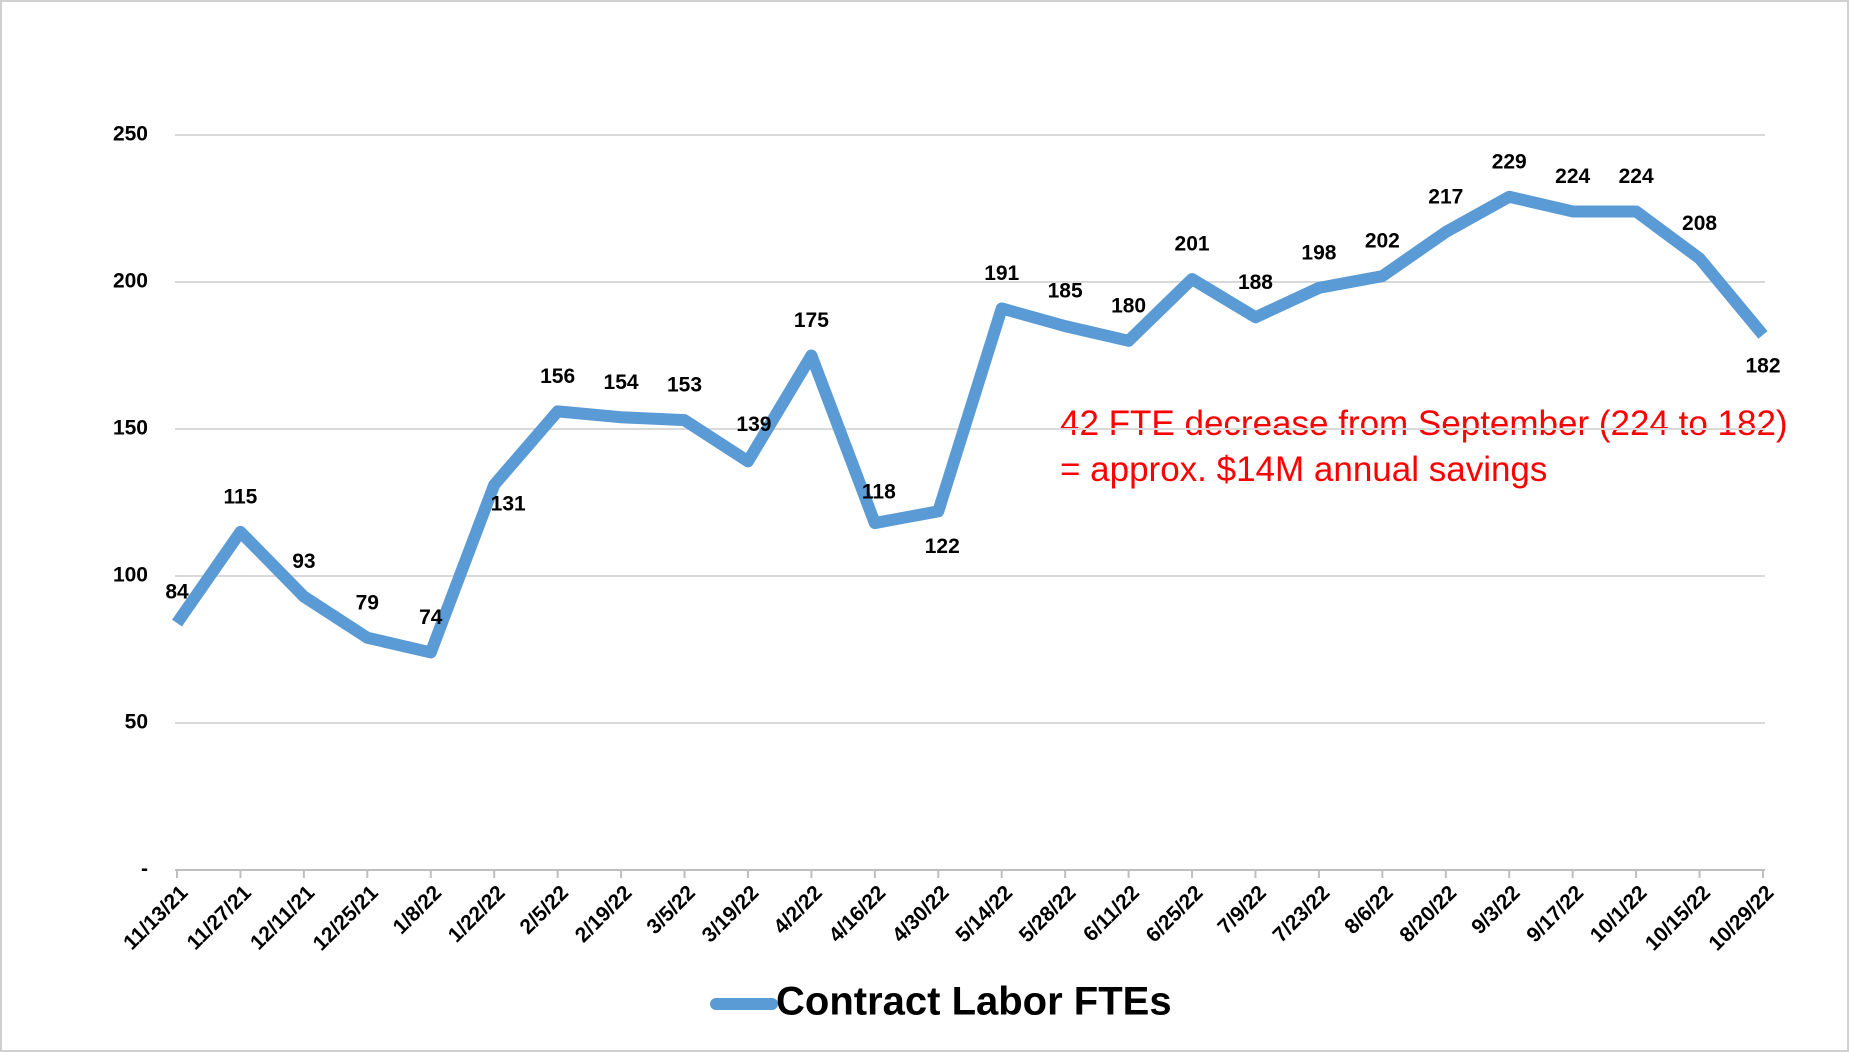 This screenshot has width=1849, height=1052. Describe the element at coordinates (1048, 914) in the screenshot. I see `x-tick-label: 5/28/22` at that location.